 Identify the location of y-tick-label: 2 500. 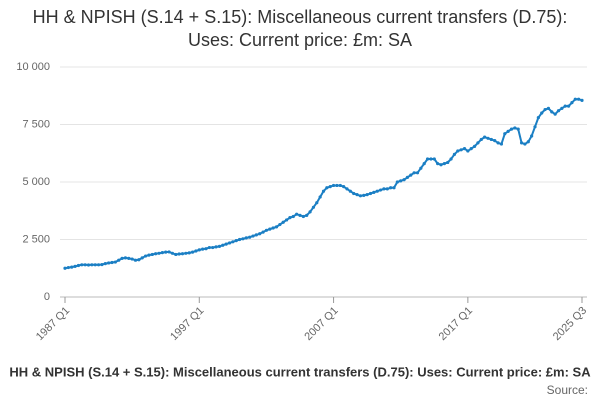
(36, 239).